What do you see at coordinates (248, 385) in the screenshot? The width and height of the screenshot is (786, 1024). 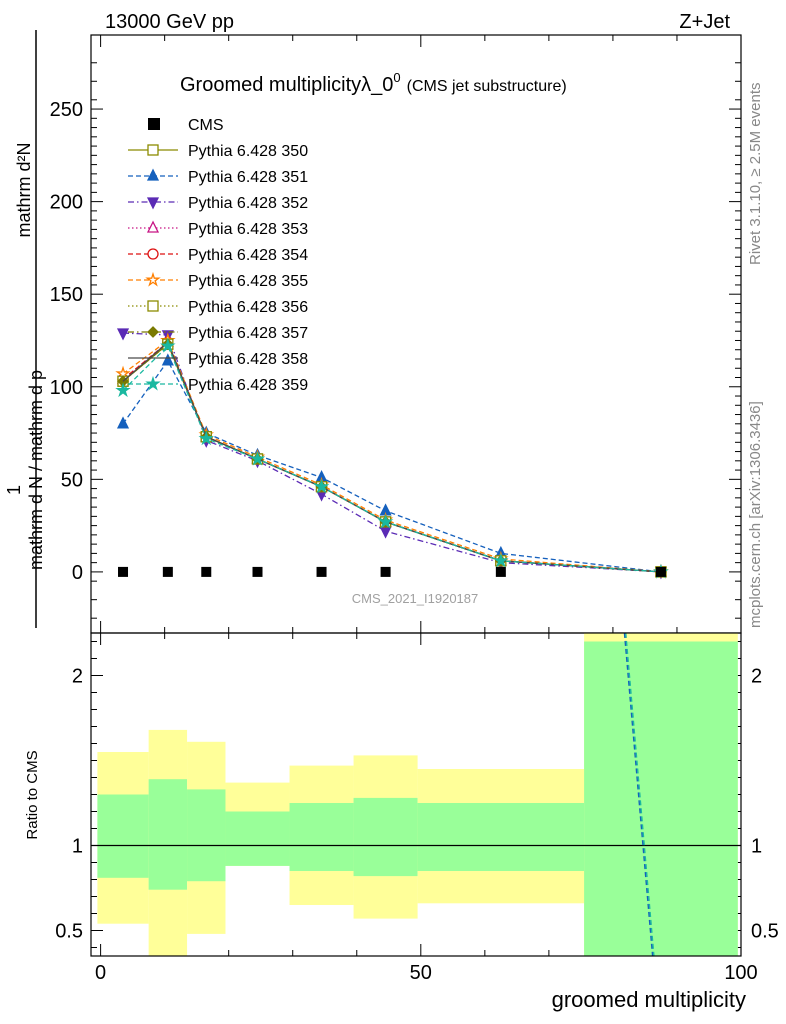 I see `legend-label: Pythia 6.428 359` at bounding box center [248, 385].